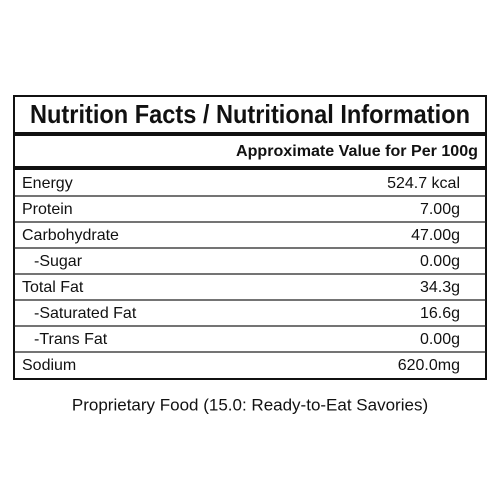 This screenshot has width=500, height=500. I want to click on table-subtitle: Approximate Value for Per 100g, so click(357, 151).